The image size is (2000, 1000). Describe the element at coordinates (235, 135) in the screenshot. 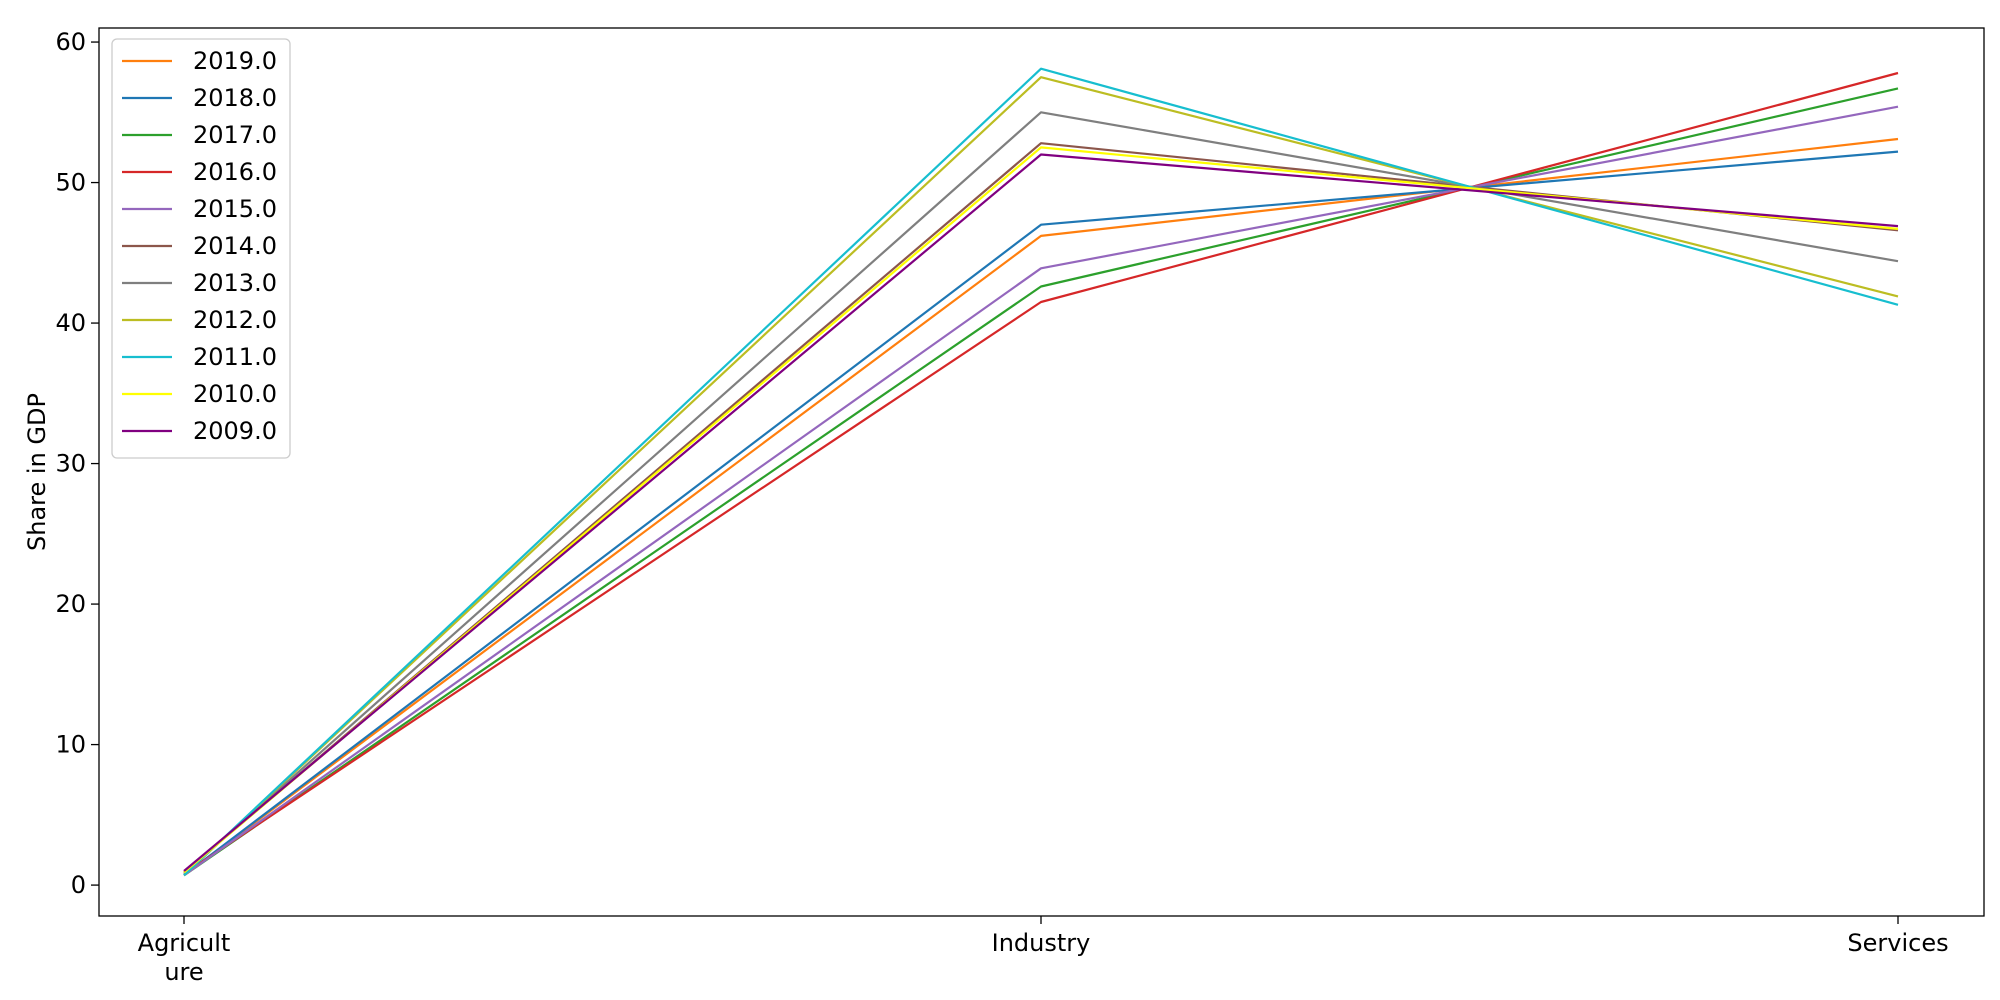

I see `legend-label: 2017.0` at that location.